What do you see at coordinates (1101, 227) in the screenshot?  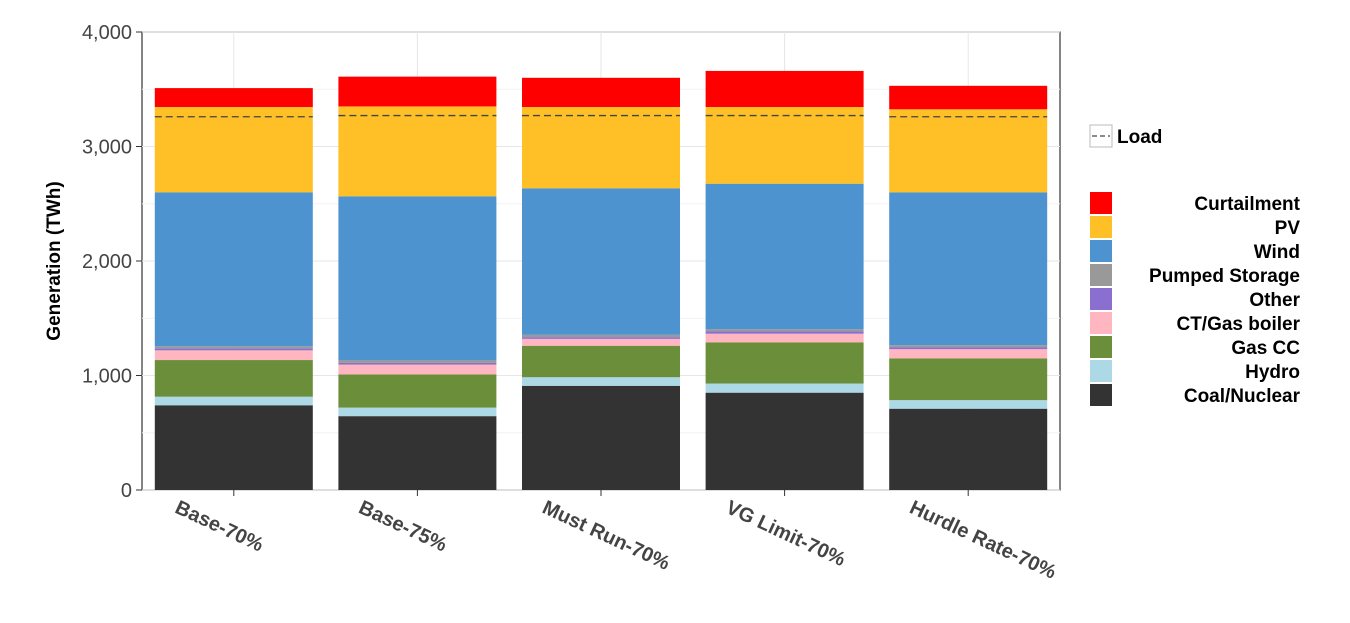 I see `legend-key-pv` at bounding box center [1101, 227].